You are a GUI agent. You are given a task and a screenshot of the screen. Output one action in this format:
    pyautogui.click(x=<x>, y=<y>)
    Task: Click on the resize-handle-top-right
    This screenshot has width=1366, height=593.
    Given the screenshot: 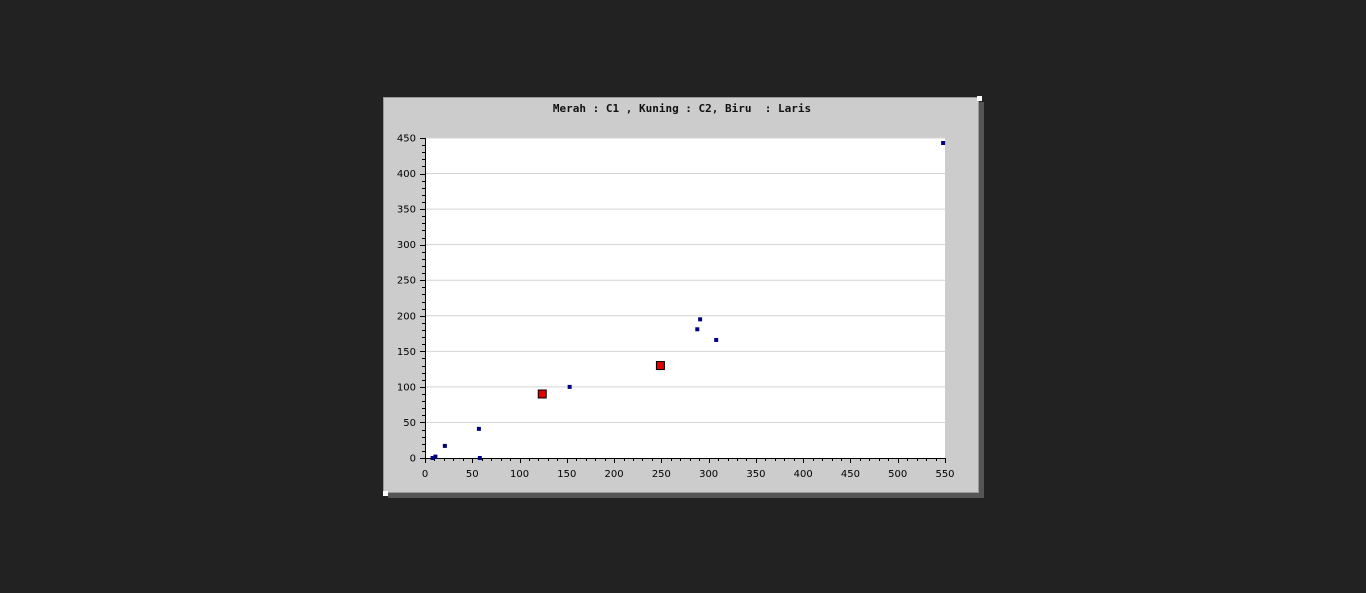 What is the action you would take?
    pyautogui.click(x=979, y=98)
    